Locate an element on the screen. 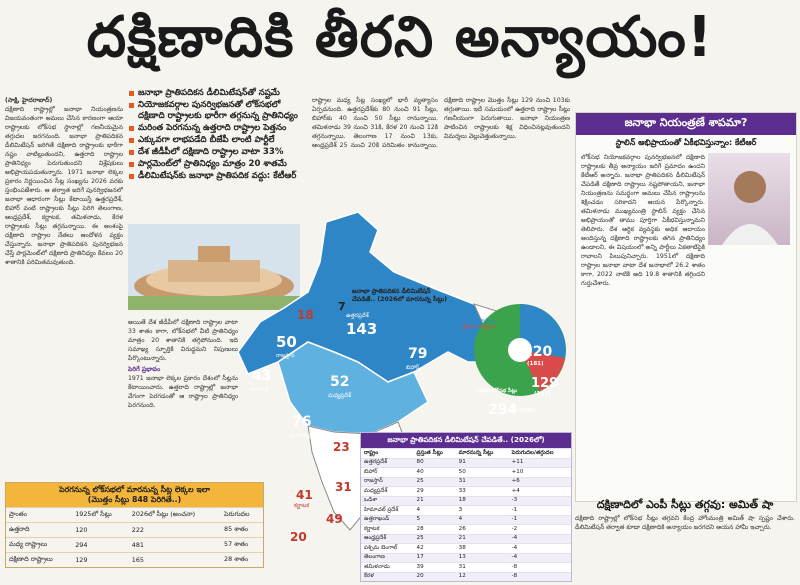 The width and height of the screenshot is (800, 585). map-label-kerala: 20 is located at coordinates (298, 537).